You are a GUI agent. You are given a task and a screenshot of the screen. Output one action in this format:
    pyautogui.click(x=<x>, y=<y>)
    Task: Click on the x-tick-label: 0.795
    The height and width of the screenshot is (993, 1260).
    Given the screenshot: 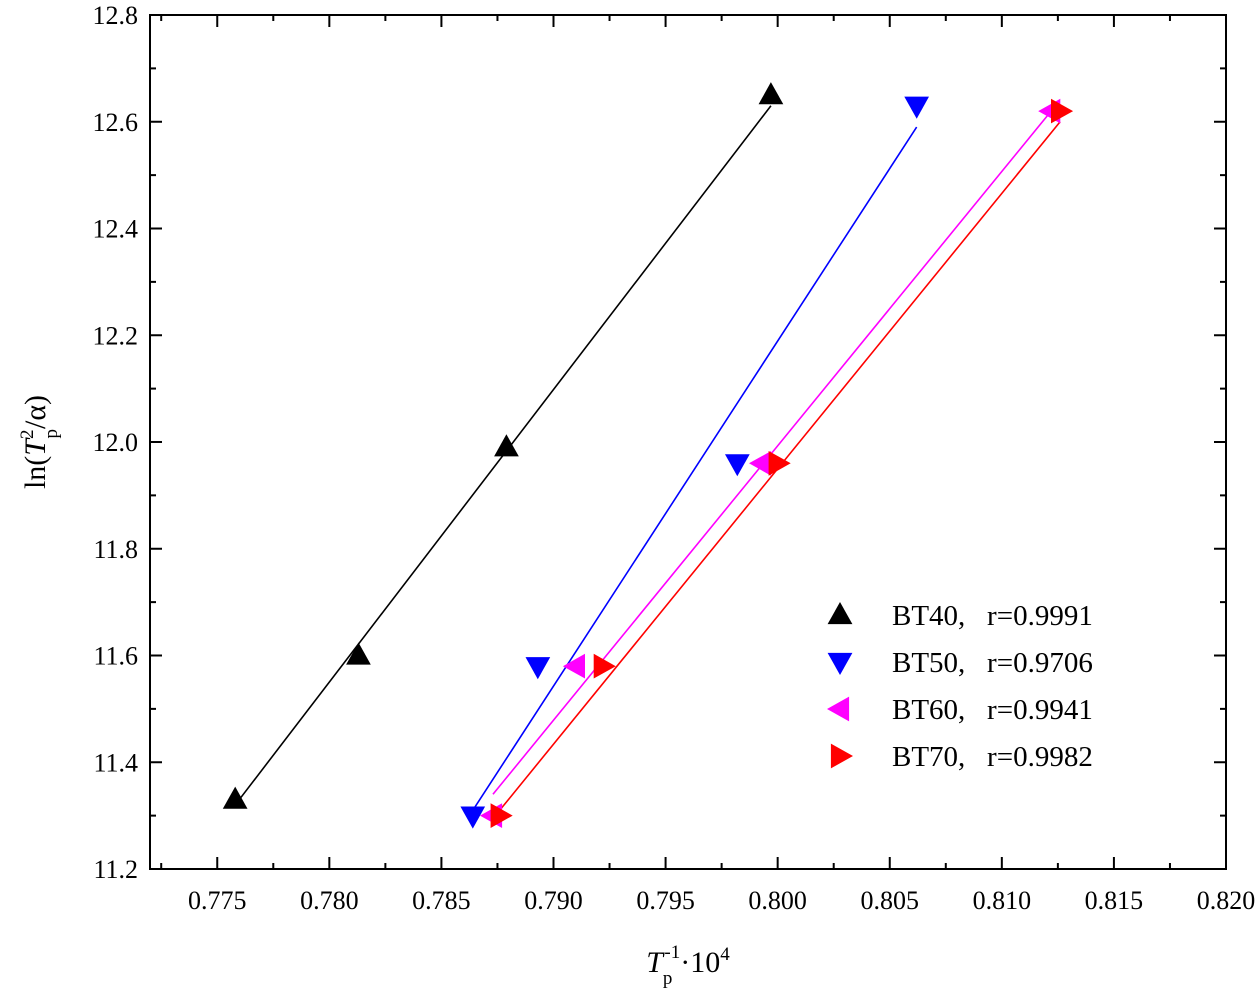 What is the action you would take?
    pyautogui.click(x=665, y=900)
    